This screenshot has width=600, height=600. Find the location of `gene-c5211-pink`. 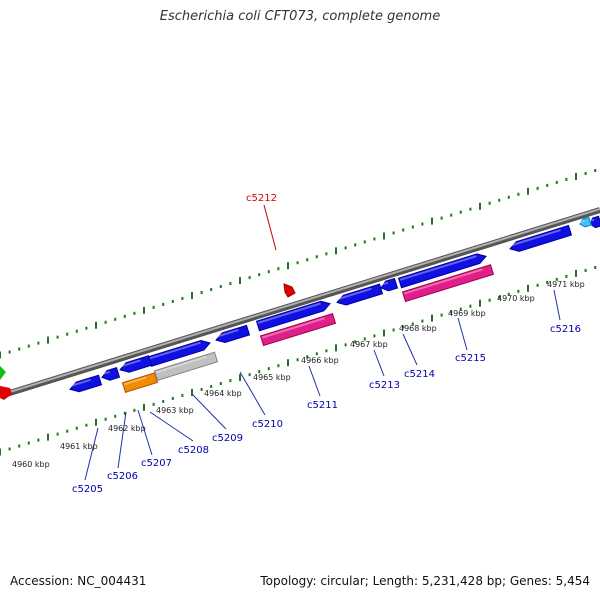

gene-c5211-pink is located at coordinates (298, 330).